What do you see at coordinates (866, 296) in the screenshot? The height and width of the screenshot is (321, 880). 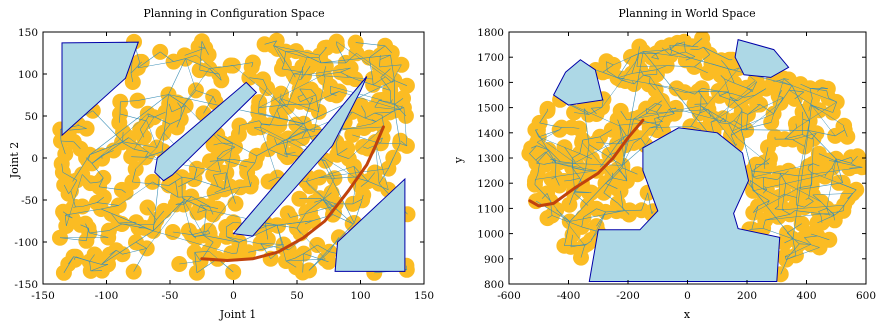 I see `x-tick-label: 600` at bounding box center [866, 296].